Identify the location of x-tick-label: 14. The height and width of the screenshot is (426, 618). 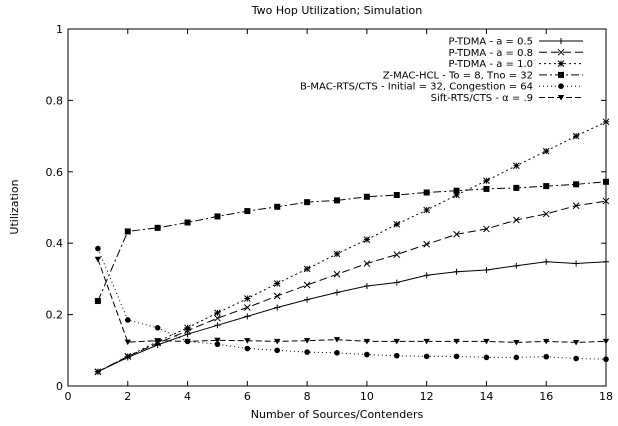
(486, 396).